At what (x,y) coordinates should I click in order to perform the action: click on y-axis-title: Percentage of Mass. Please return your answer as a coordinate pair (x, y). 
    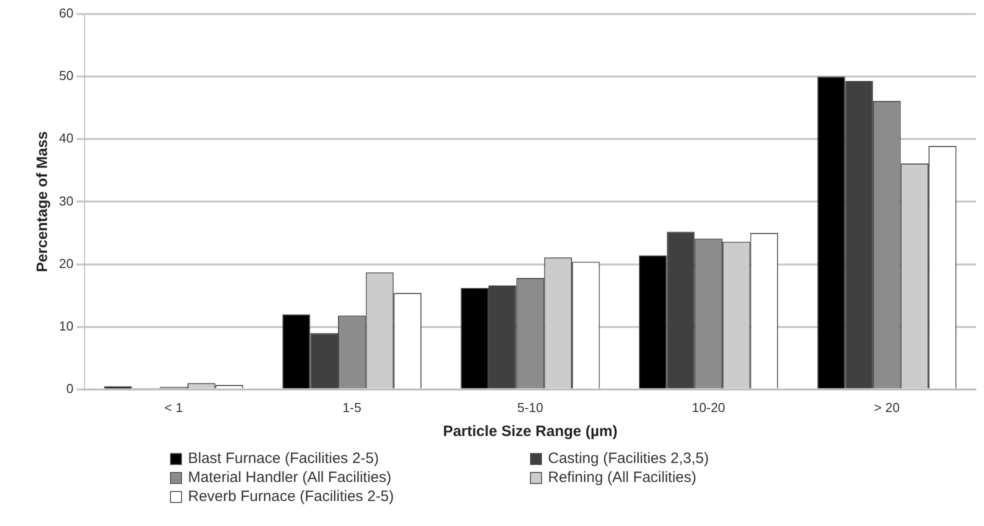
    Looking at the image, I should click on (43, 201).